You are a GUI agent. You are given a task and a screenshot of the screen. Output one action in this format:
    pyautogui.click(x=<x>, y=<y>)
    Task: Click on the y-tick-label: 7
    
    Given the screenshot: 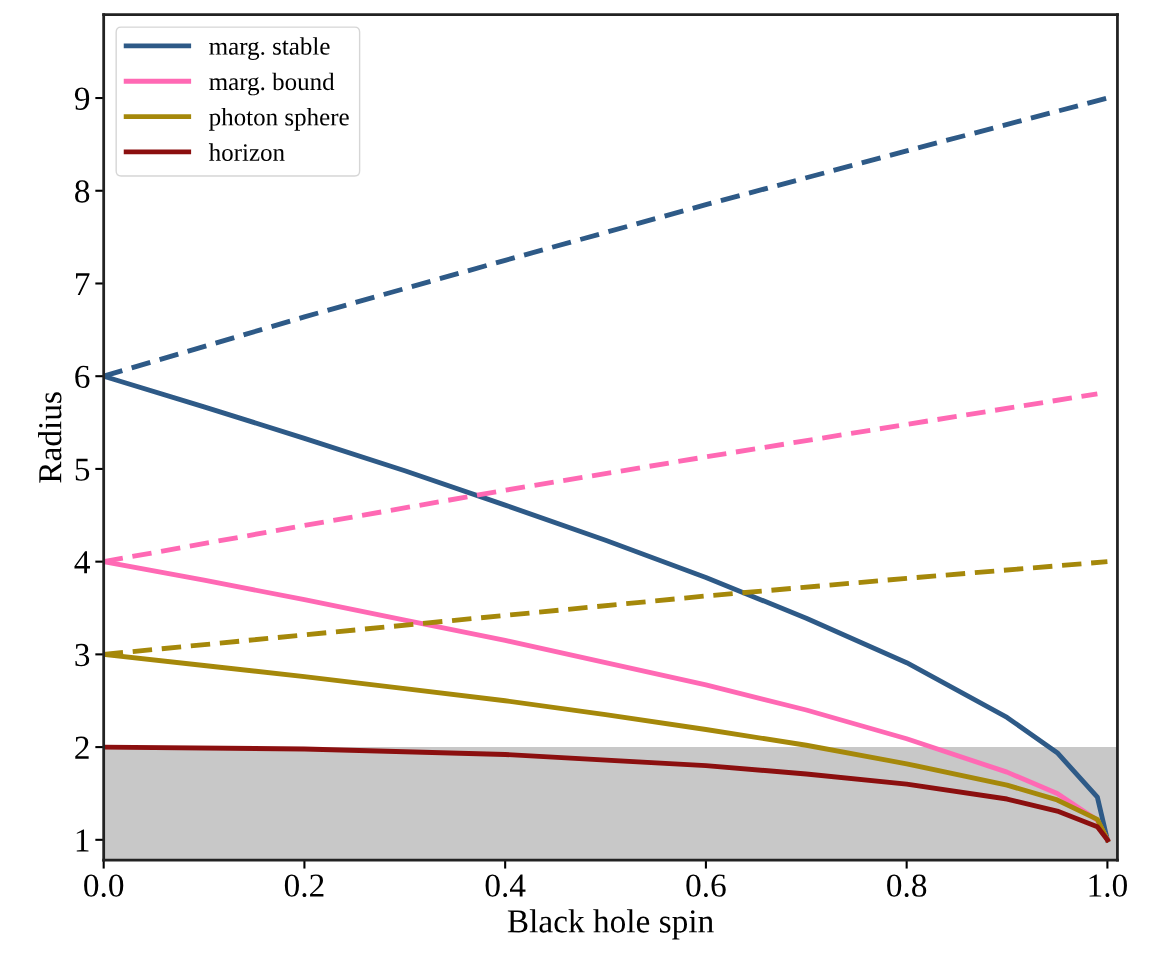 What is the action you would take?
    pyautogui.click(x=83, y=284)
    